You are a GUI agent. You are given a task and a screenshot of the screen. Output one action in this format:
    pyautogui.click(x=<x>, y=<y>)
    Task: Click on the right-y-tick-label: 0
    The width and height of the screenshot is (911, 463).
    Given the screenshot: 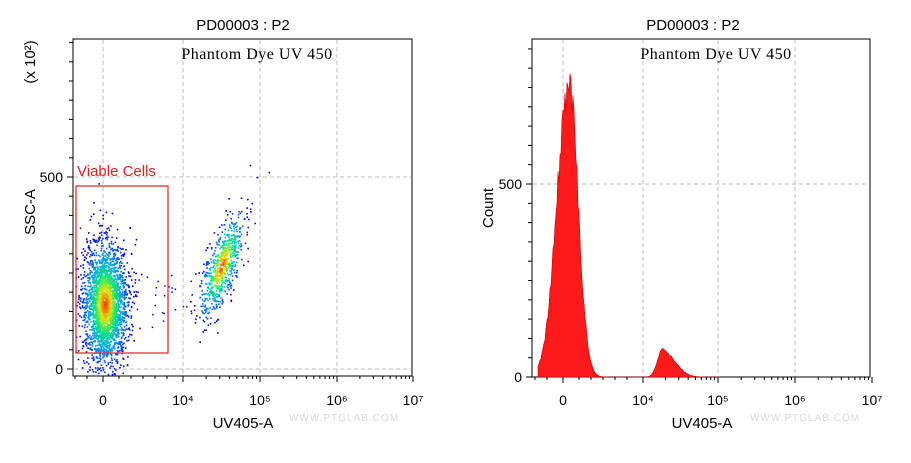 What is the action you would take?
    pyautogui.click(x=518, y=377)
    